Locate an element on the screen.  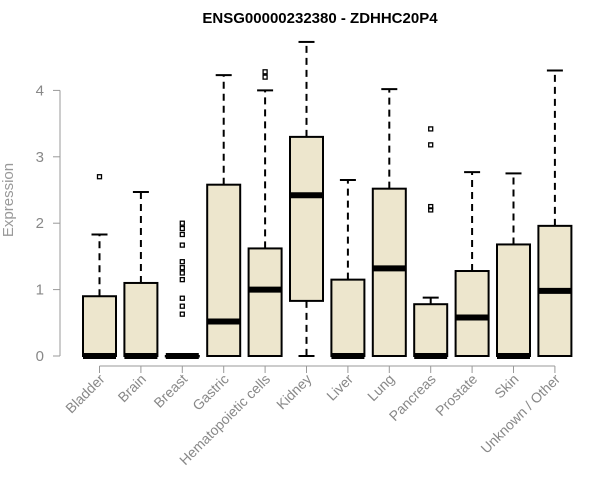
x-tick-label: Unknown / Other is located at coordinates (520, 414).